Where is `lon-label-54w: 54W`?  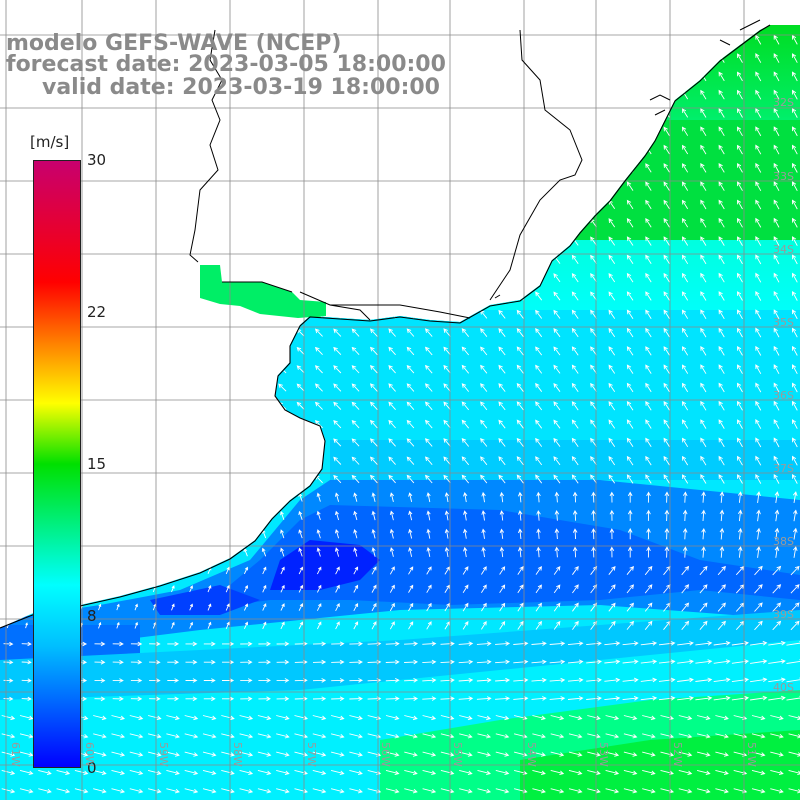 lon-label-54w: 54W is located at coordinates (531, 754).